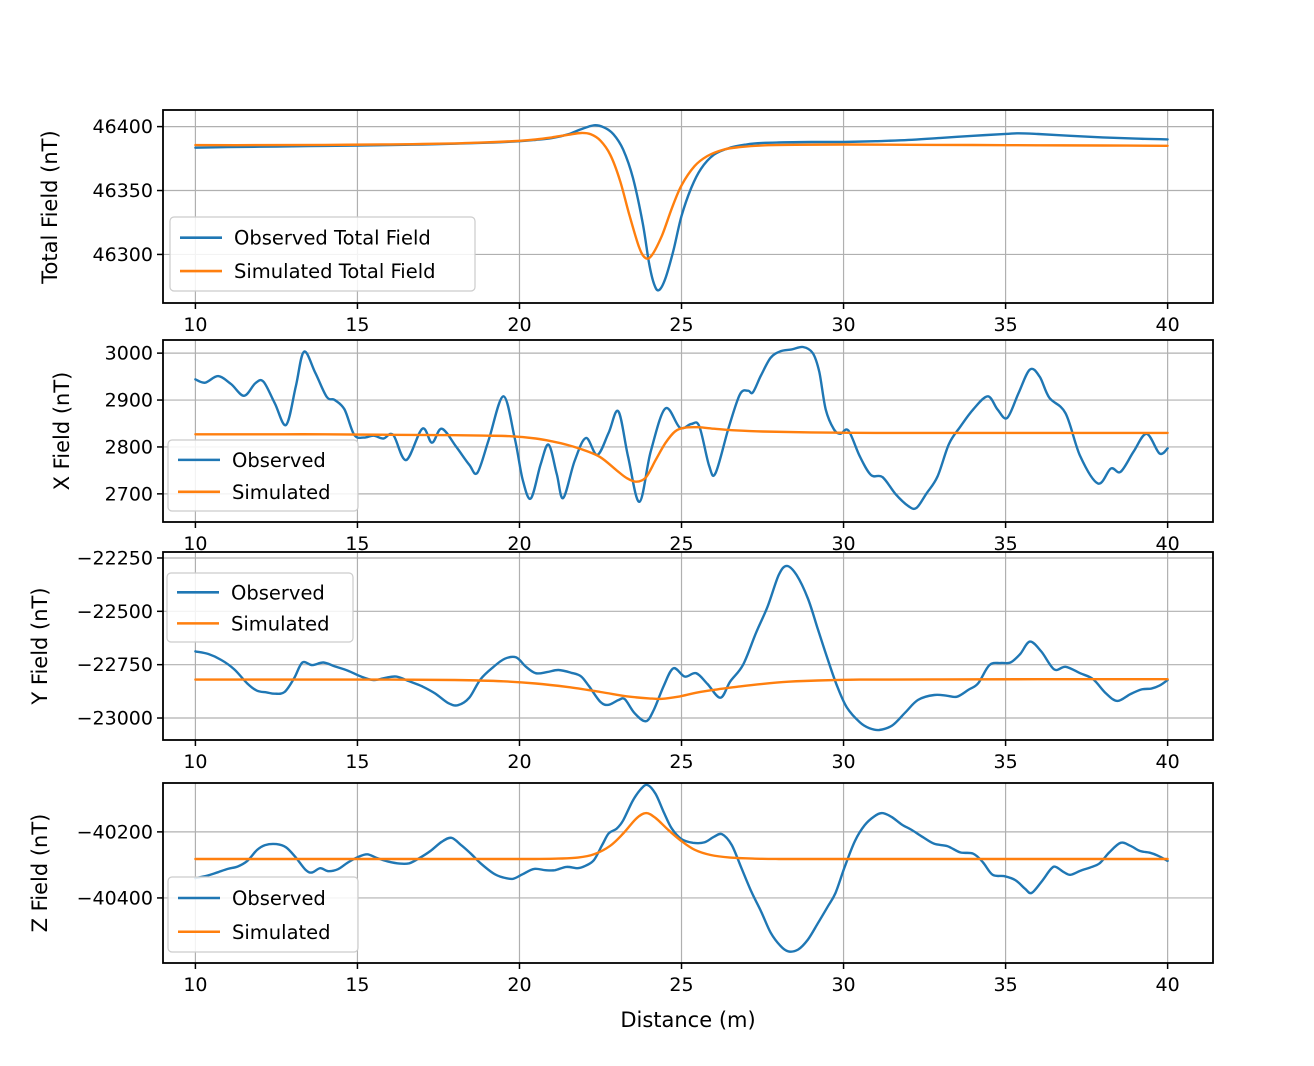 This screenshot has height=1066, width=1314. Describe the element at coordinates (115, 898) in the screenshot. I see `y-tick-label: −40400` at that location.